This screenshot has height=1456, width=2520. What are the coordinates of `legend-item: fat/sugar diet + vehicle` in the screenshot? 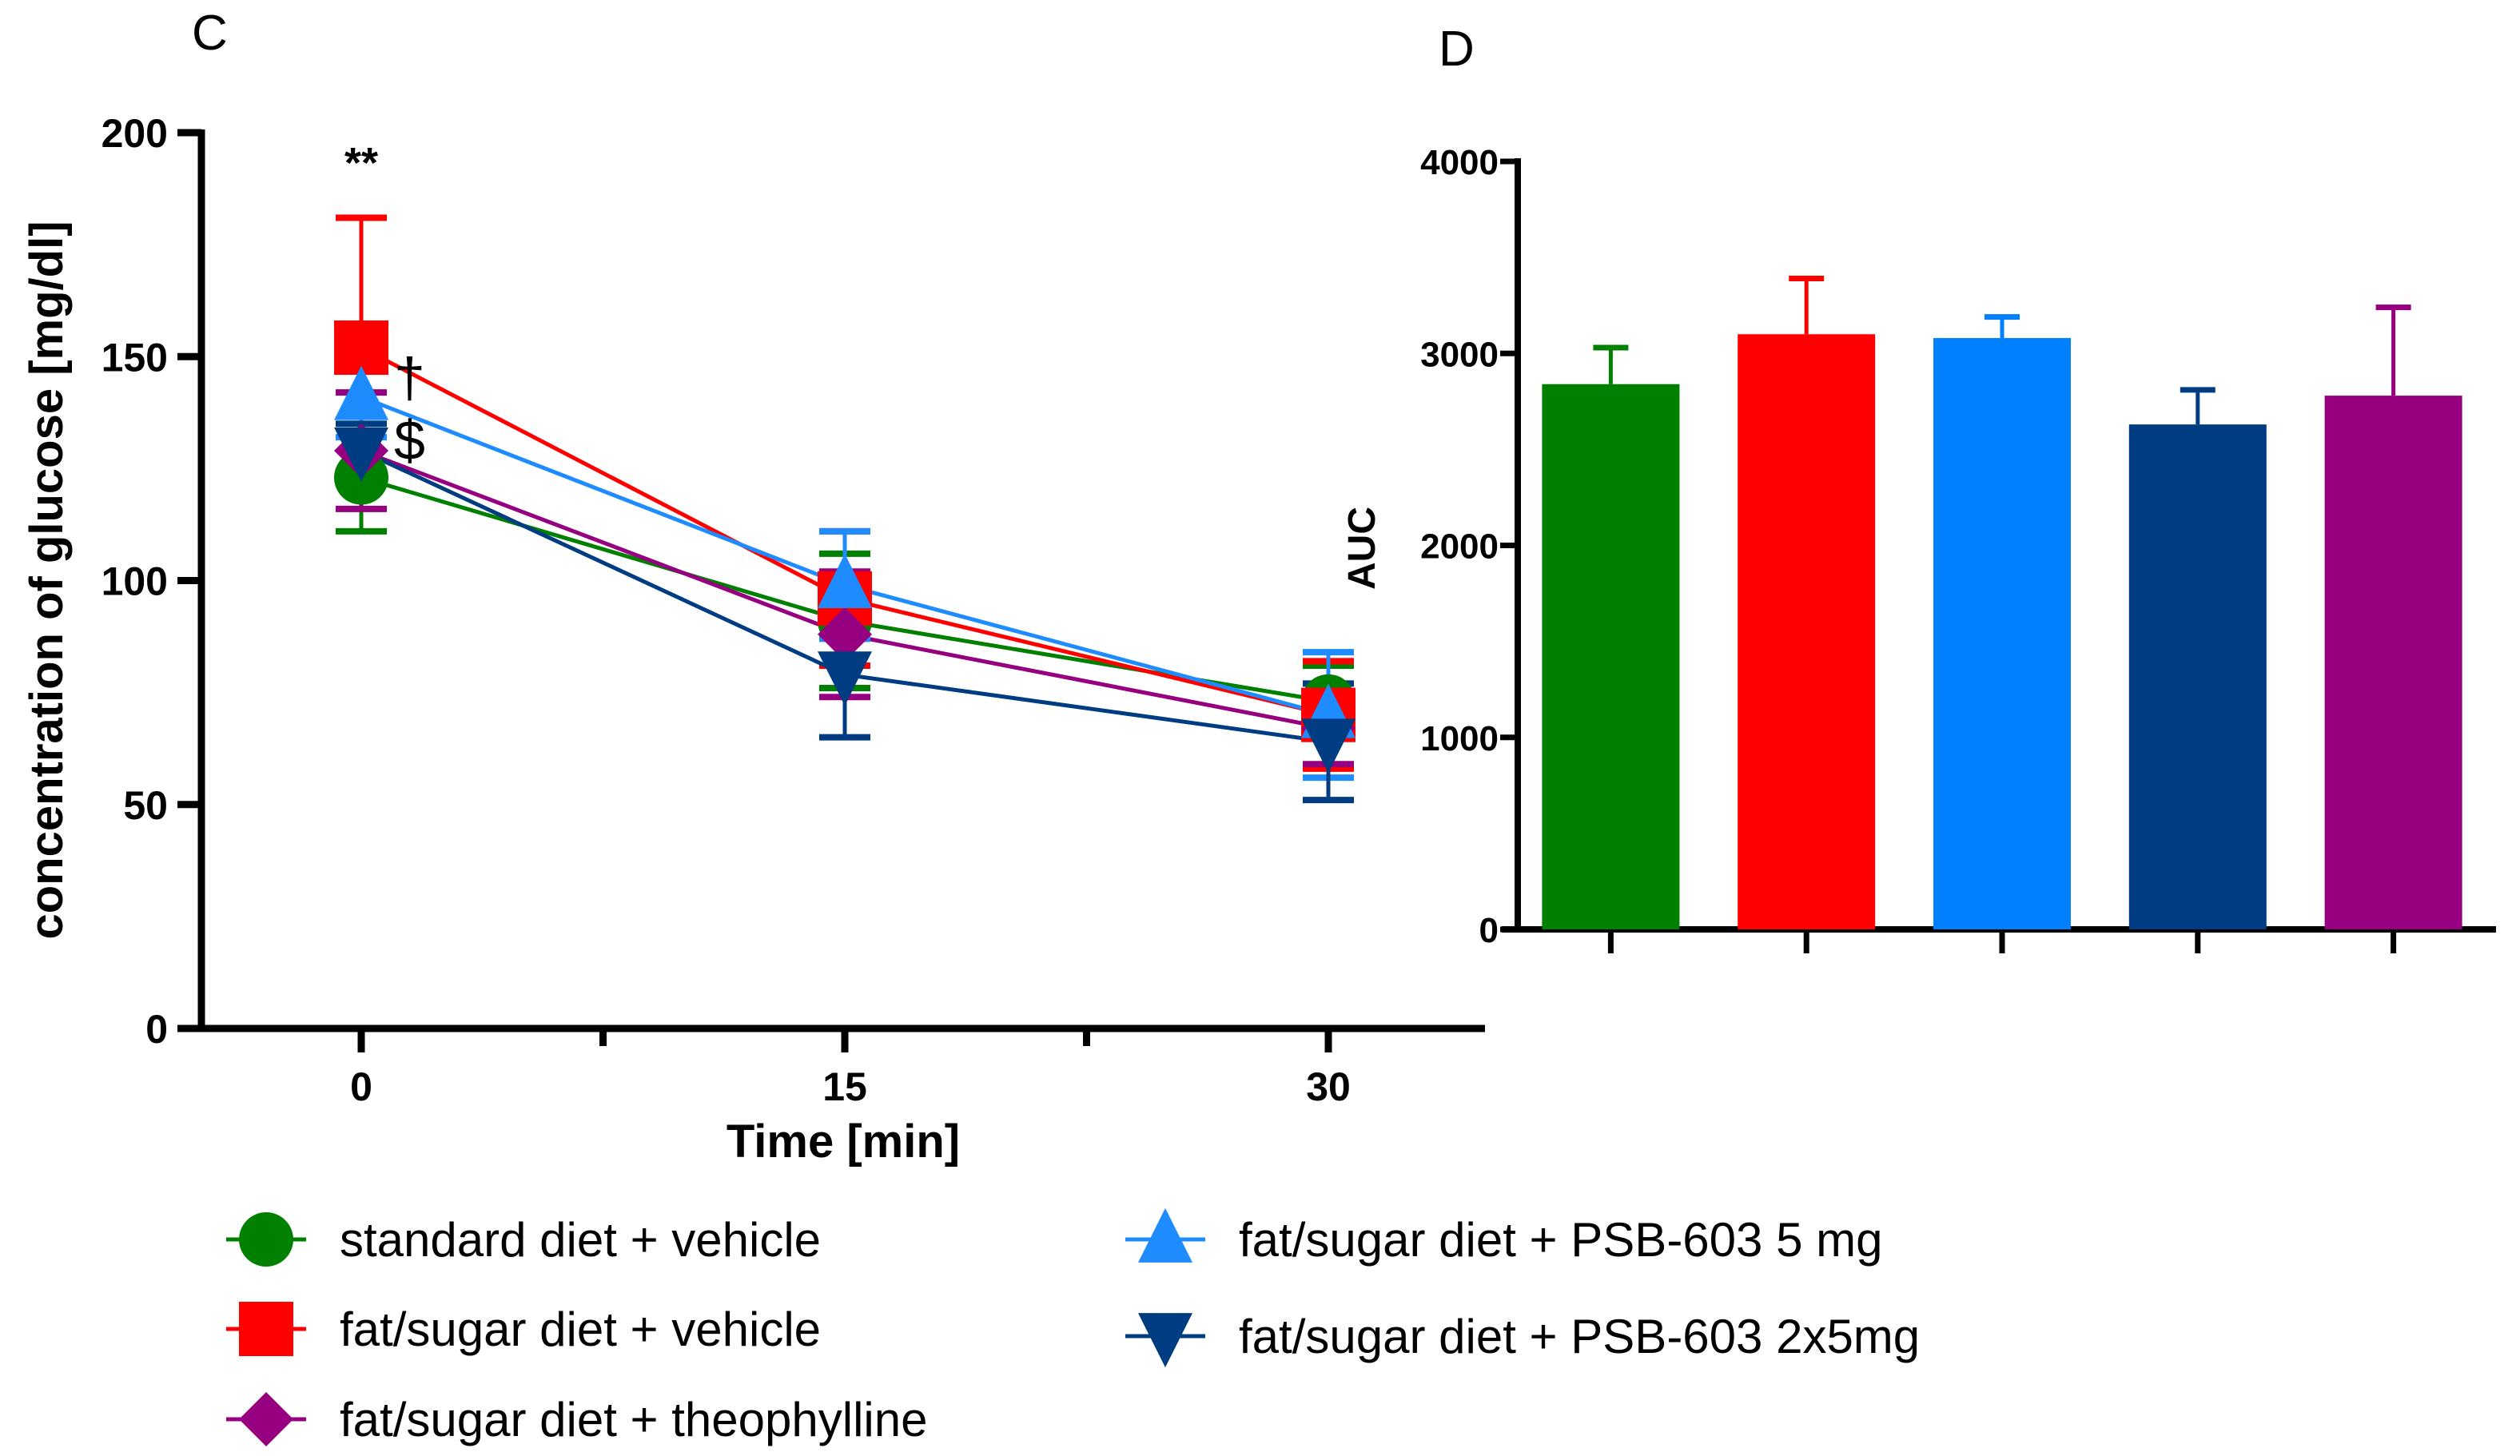 It's located at (523, 1329).